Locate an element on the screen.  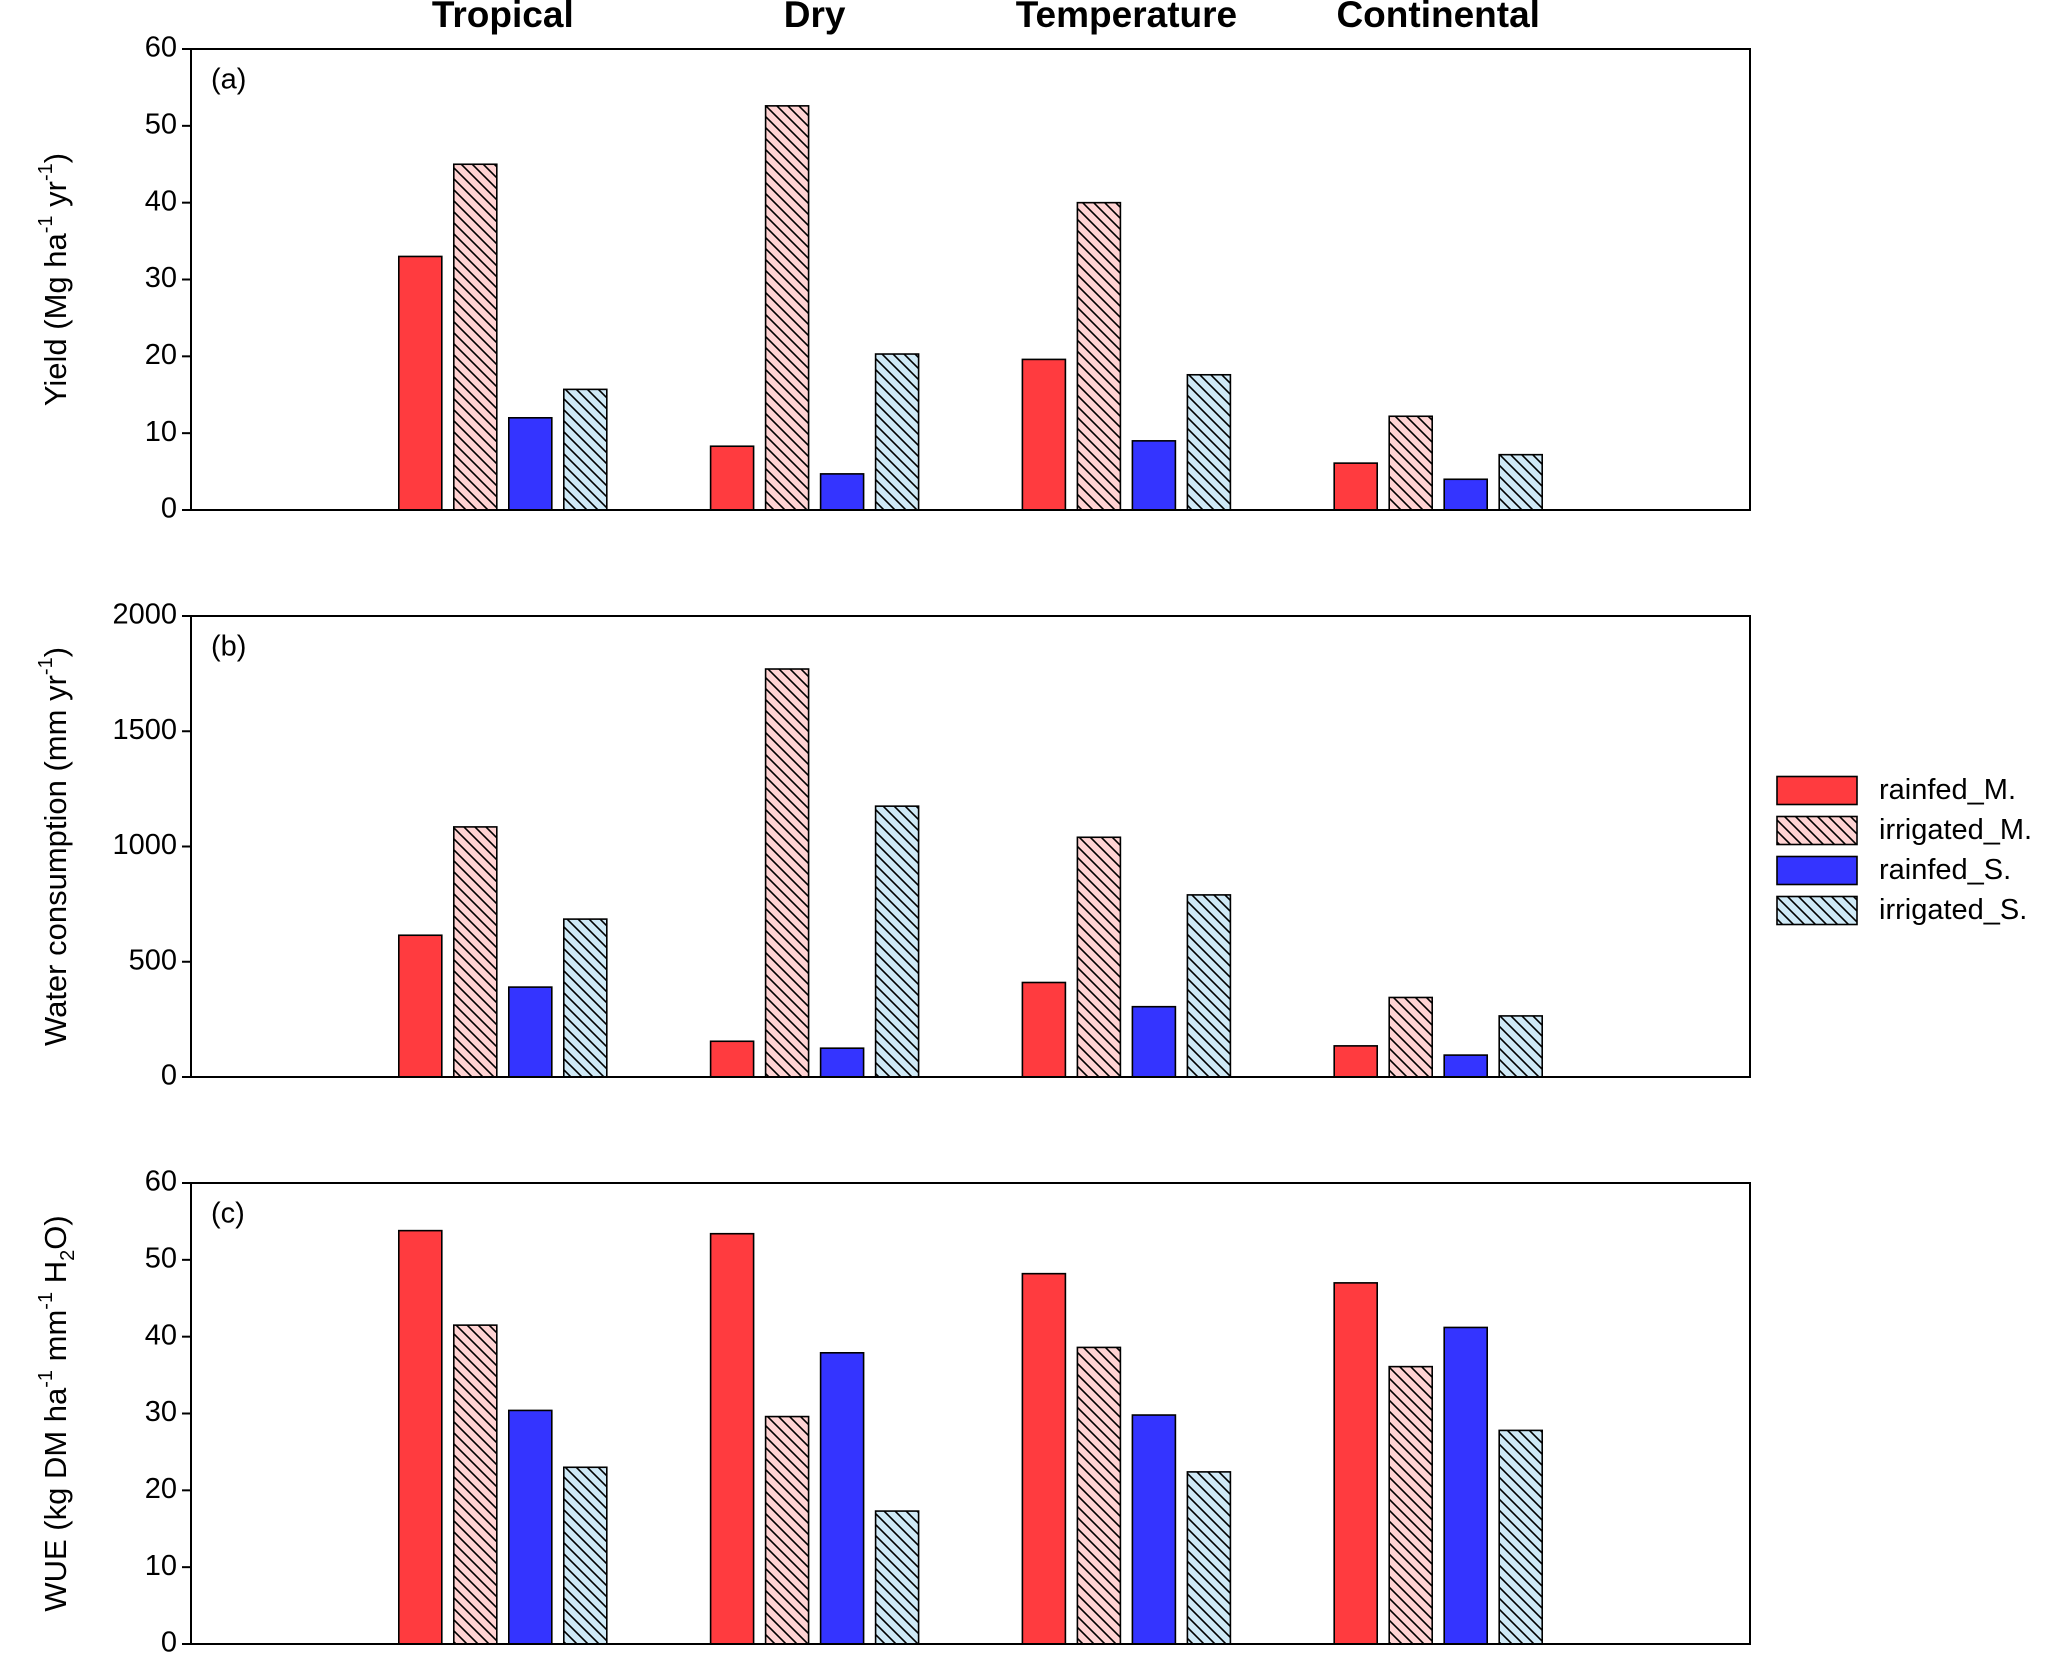
category-label: Tropical is located at coordinates (503, 17).